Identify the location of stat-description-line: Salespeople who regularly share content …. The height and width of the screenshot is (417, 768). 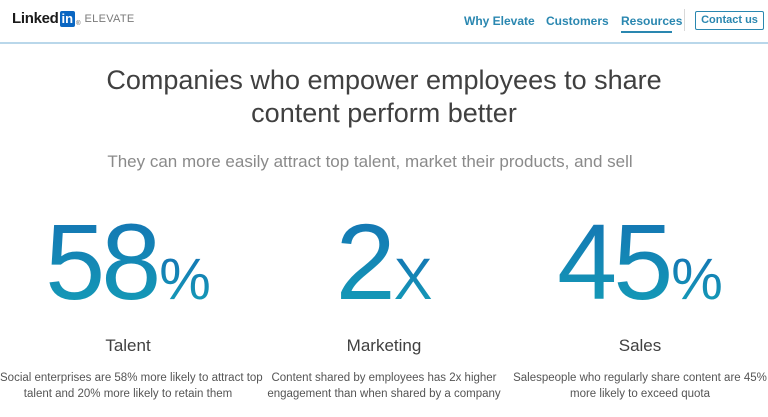
(640, 378).